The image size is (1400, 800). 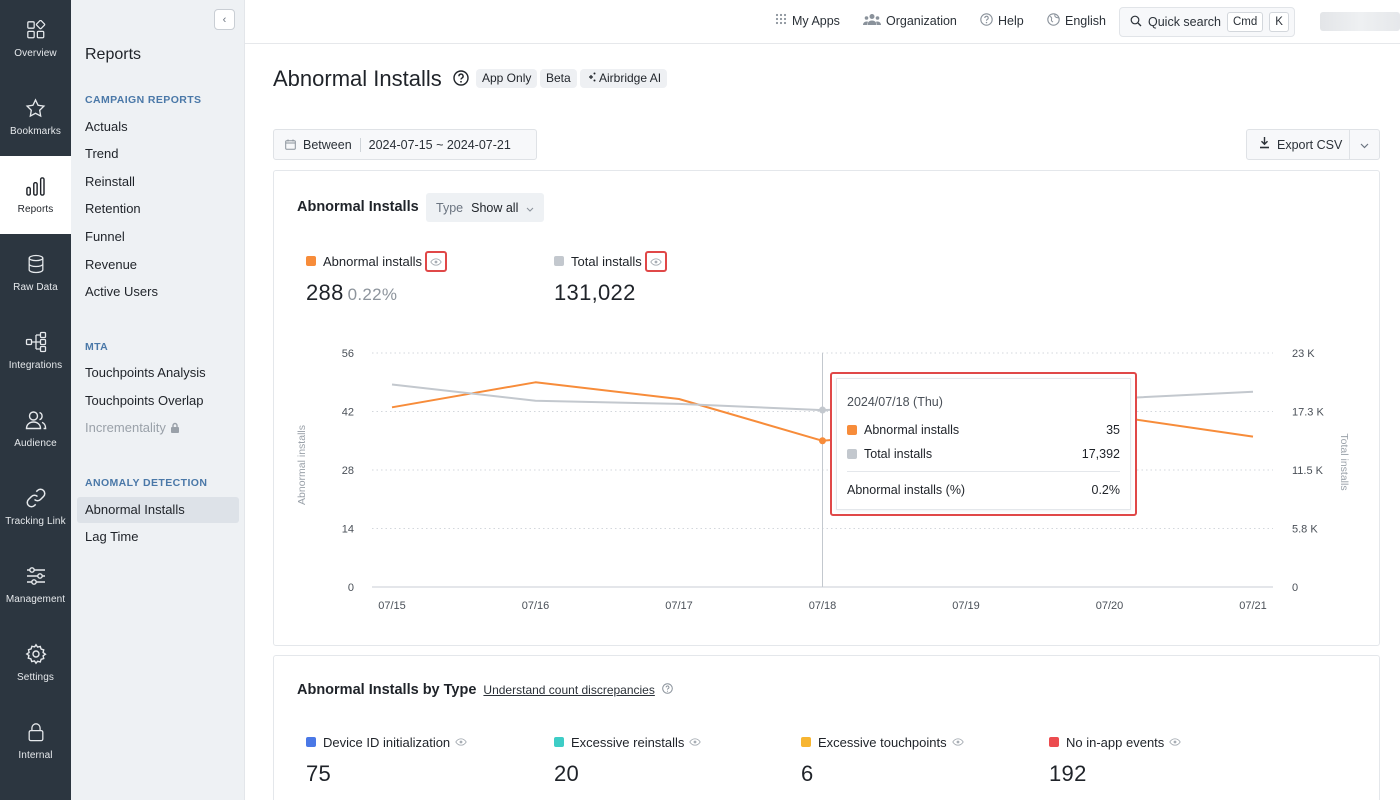 I want to click on help-button: Help, so click(x=1002, y=21).